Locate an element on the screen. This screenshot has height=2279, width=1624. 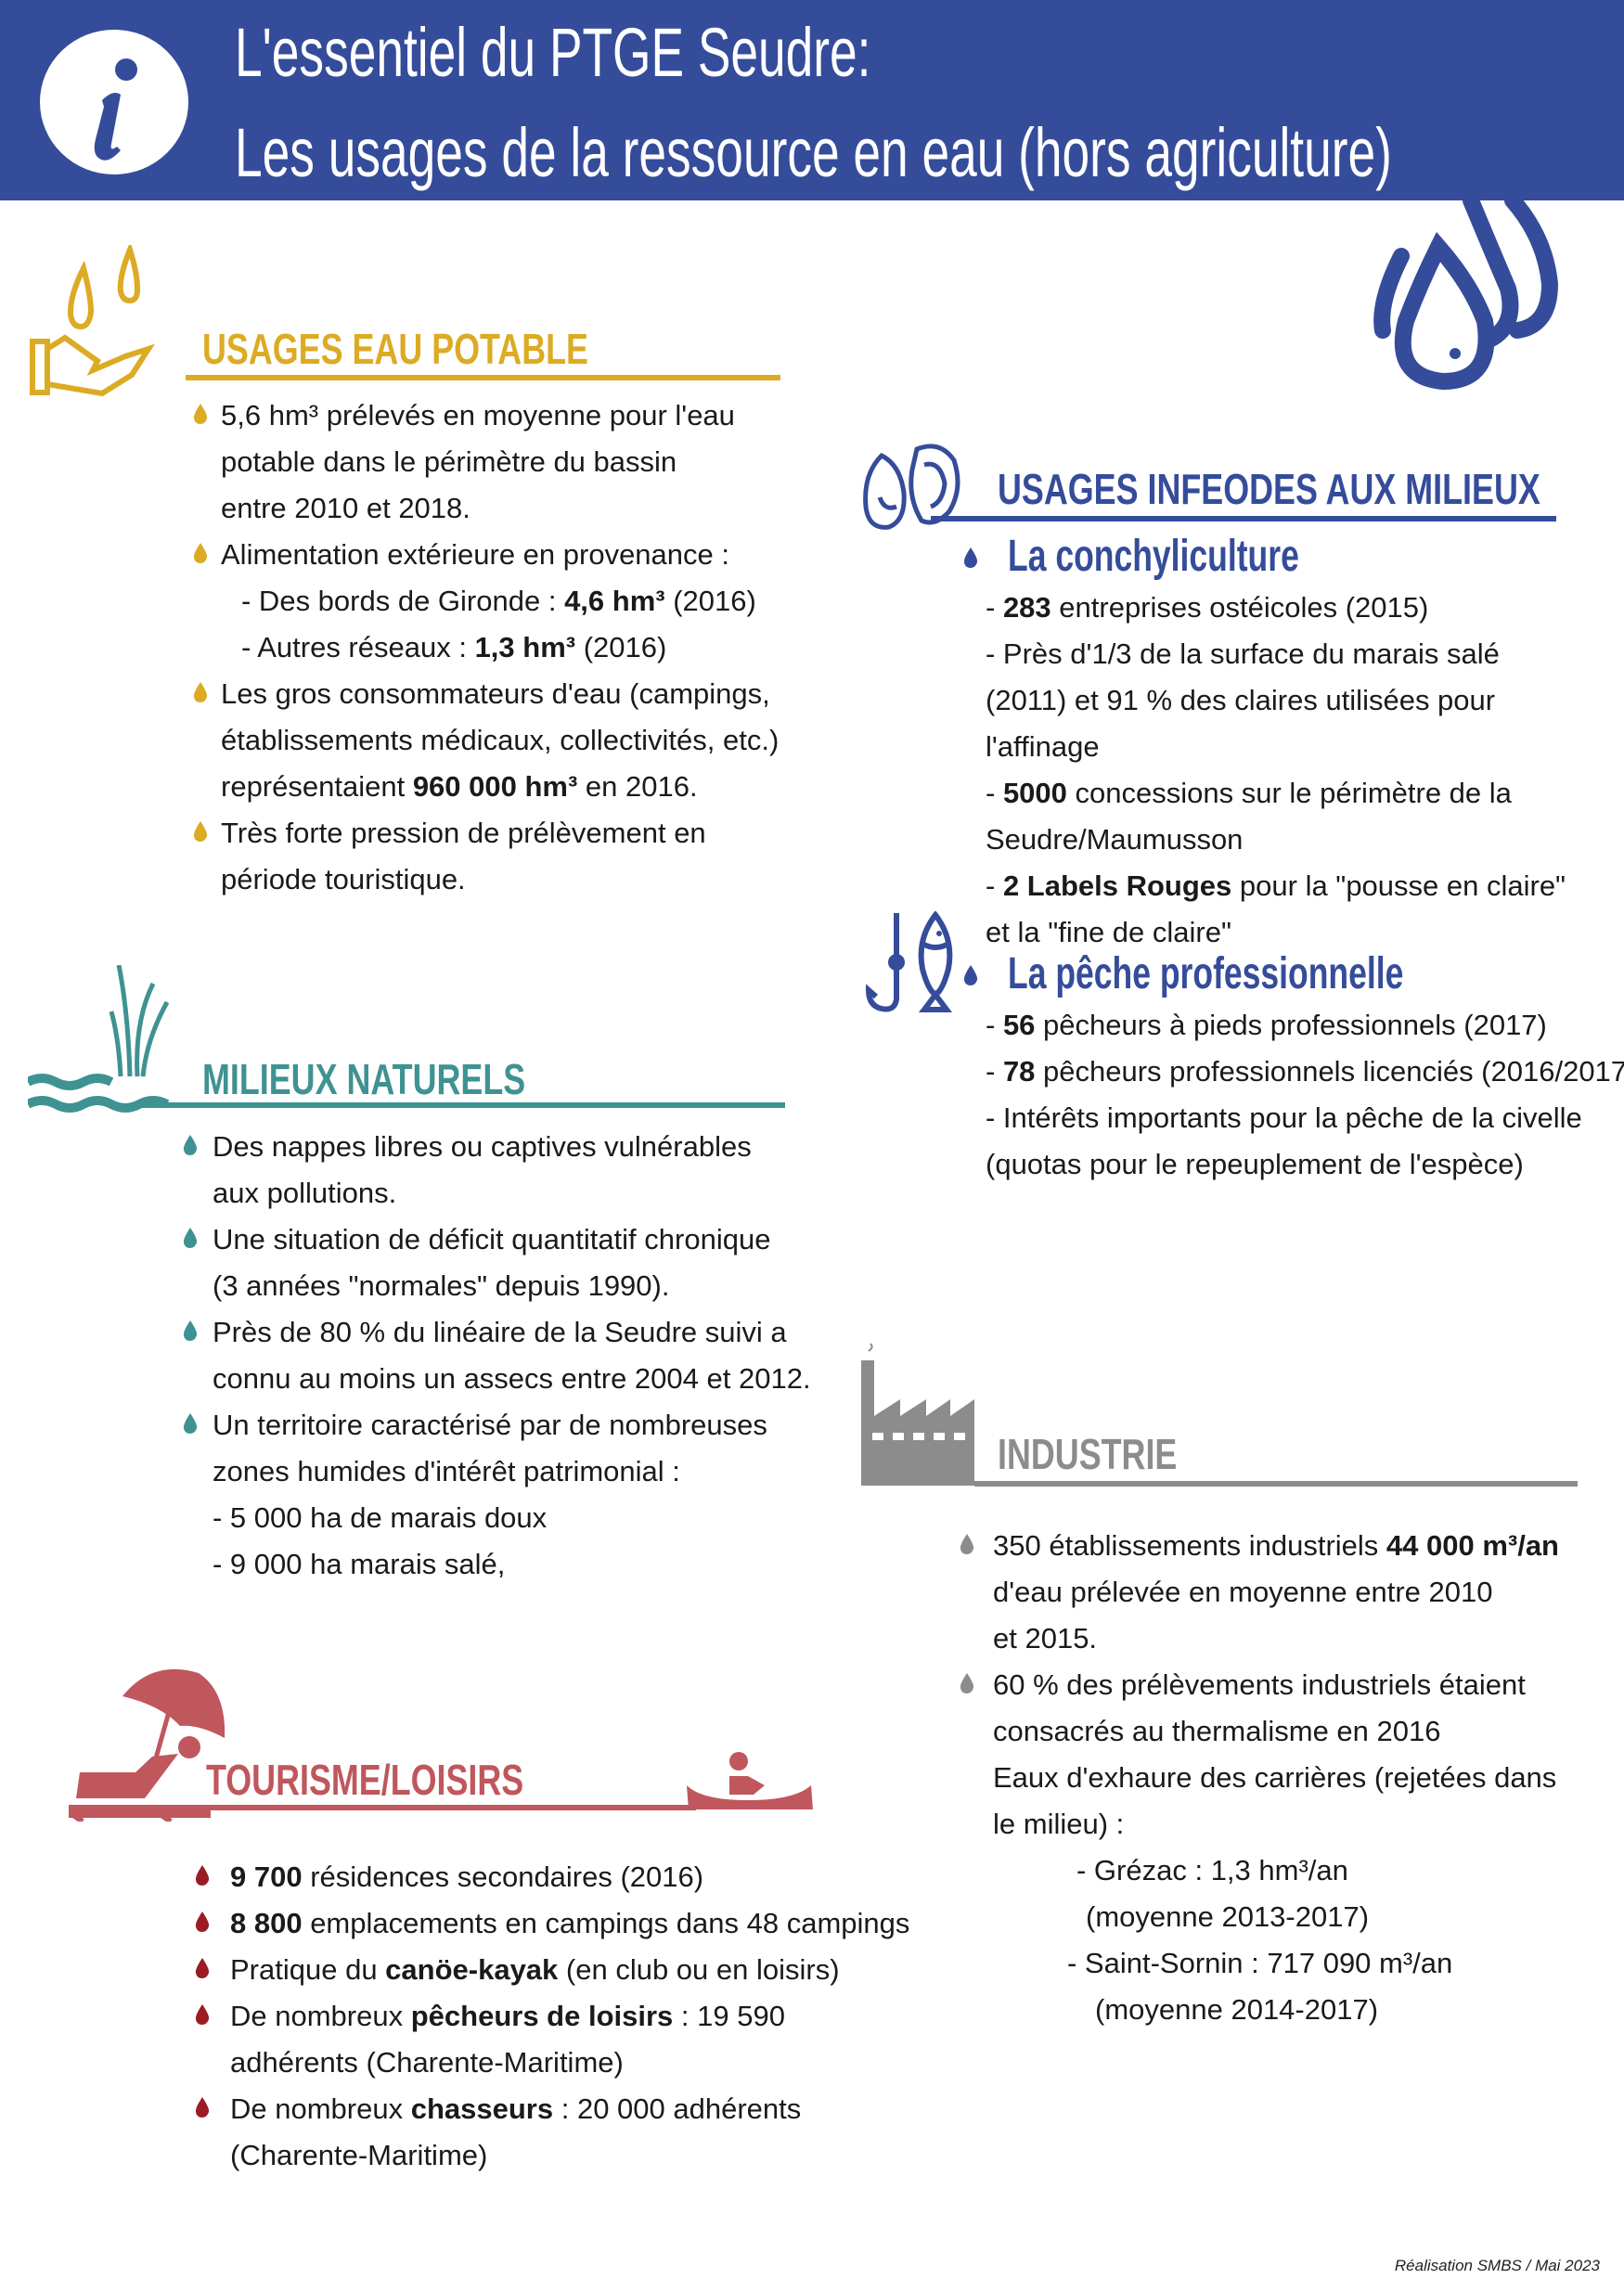
bold-value: 44 000 m³/an is located at coordinates (1473, 1545).